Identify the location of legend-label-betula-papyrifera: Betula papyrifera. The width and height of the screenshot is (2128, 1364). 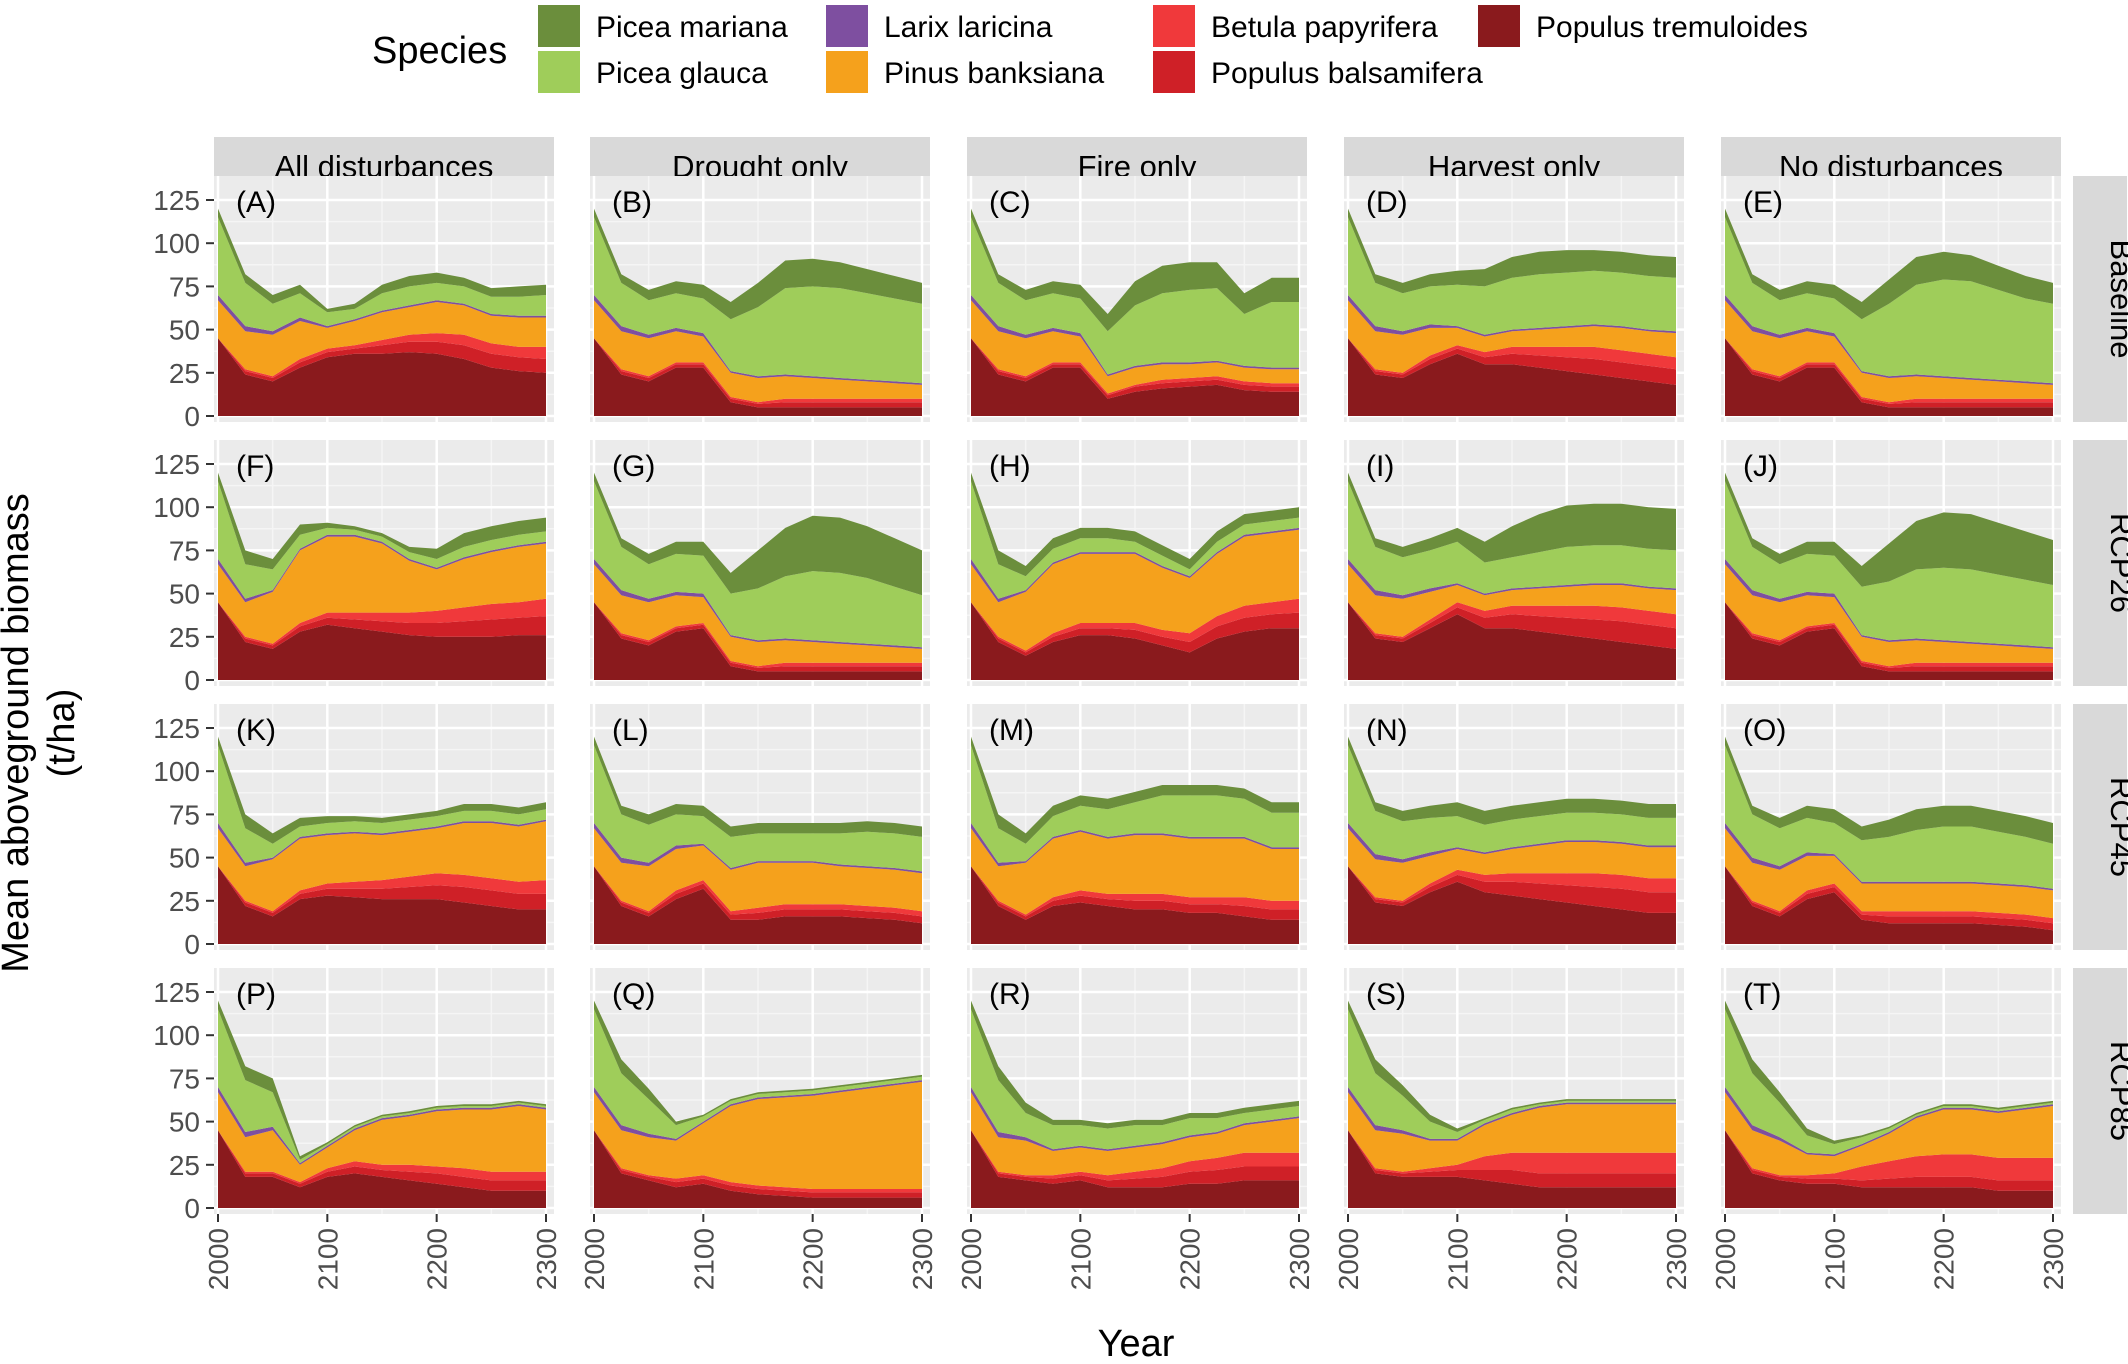
(1324, 27).